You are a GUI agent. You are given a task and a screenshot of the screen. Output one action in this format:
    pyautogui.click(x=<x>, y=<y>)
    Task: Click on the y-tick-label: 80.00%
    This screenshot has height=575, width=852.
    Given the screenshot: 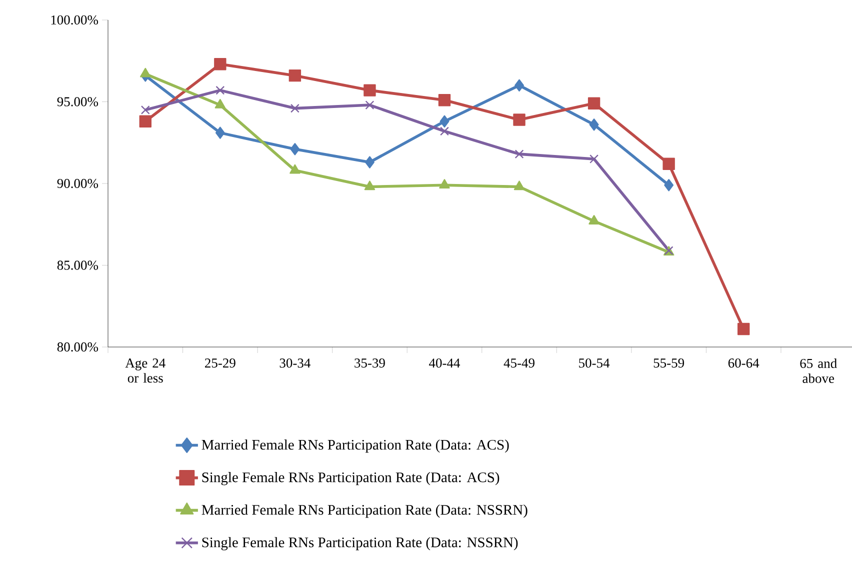 What is the action you would take?
    pyautogui.click(x=77, y=347)
    